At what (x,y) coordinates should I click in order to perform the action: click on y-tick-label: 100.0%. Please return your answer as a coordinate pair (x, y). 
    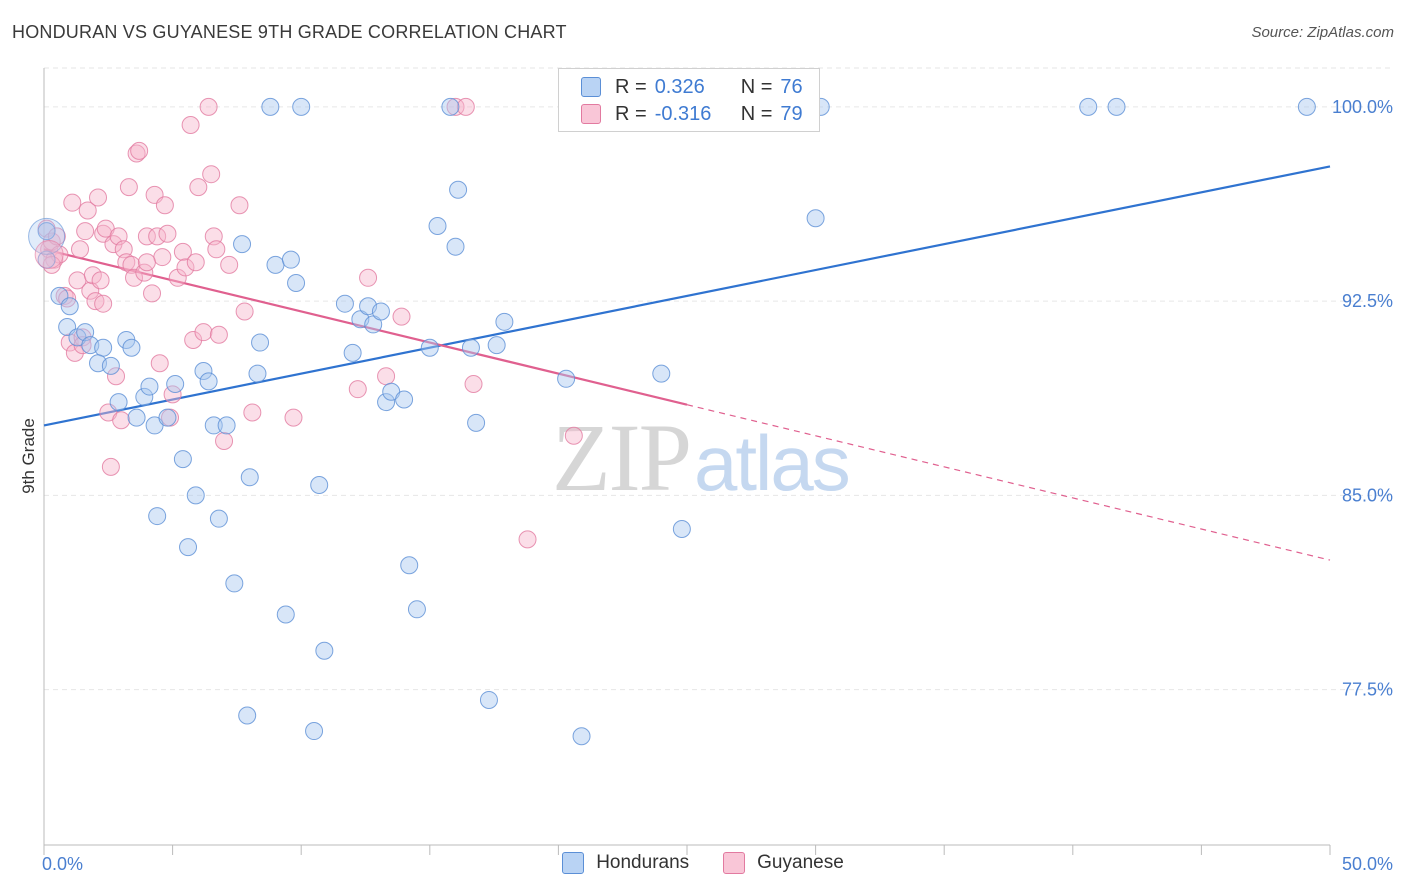
    Looking at the image, I should click on (1362, 107).